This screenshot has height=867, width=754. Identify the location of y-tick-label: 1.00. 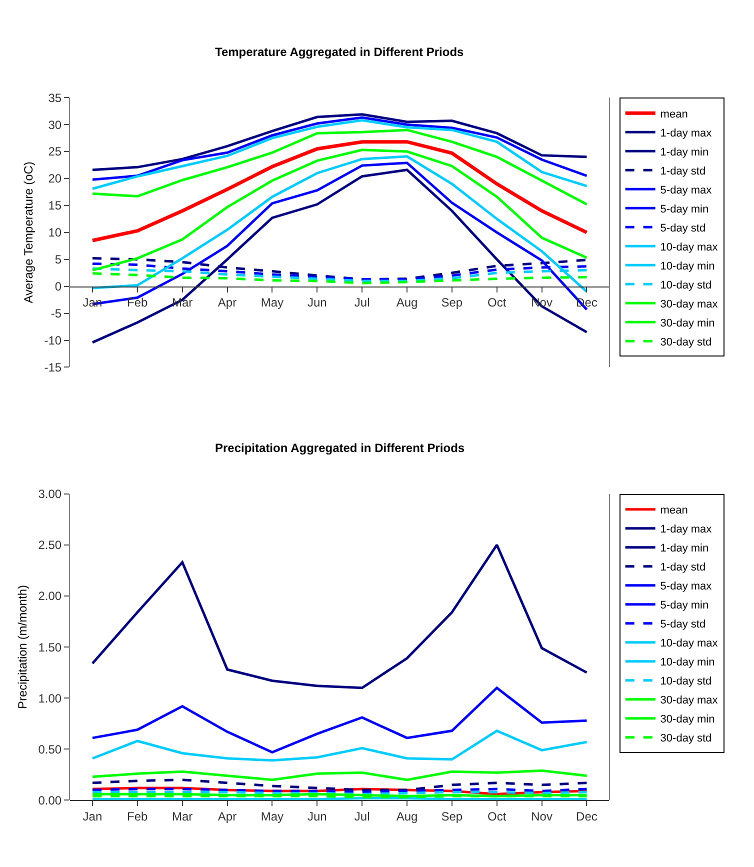
(50, 698).